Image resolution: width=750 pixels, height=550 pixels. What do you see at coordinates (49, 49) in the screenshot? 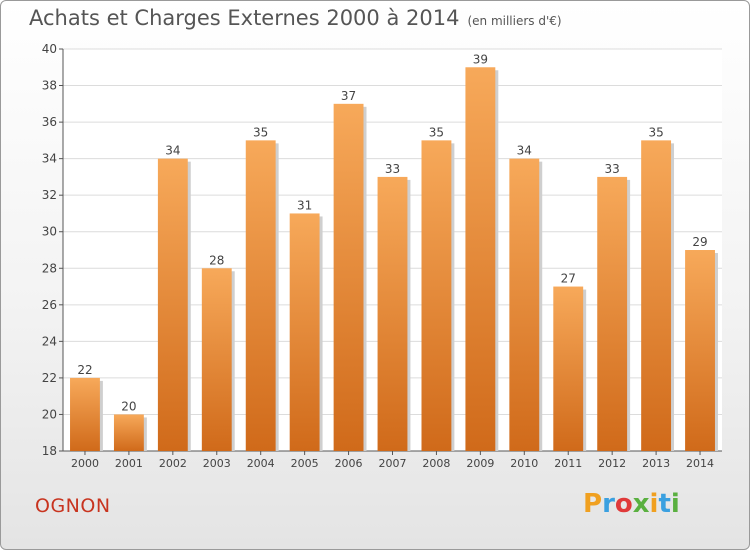
I see `y-tick-label: 40` at bounding box center [49, 49].